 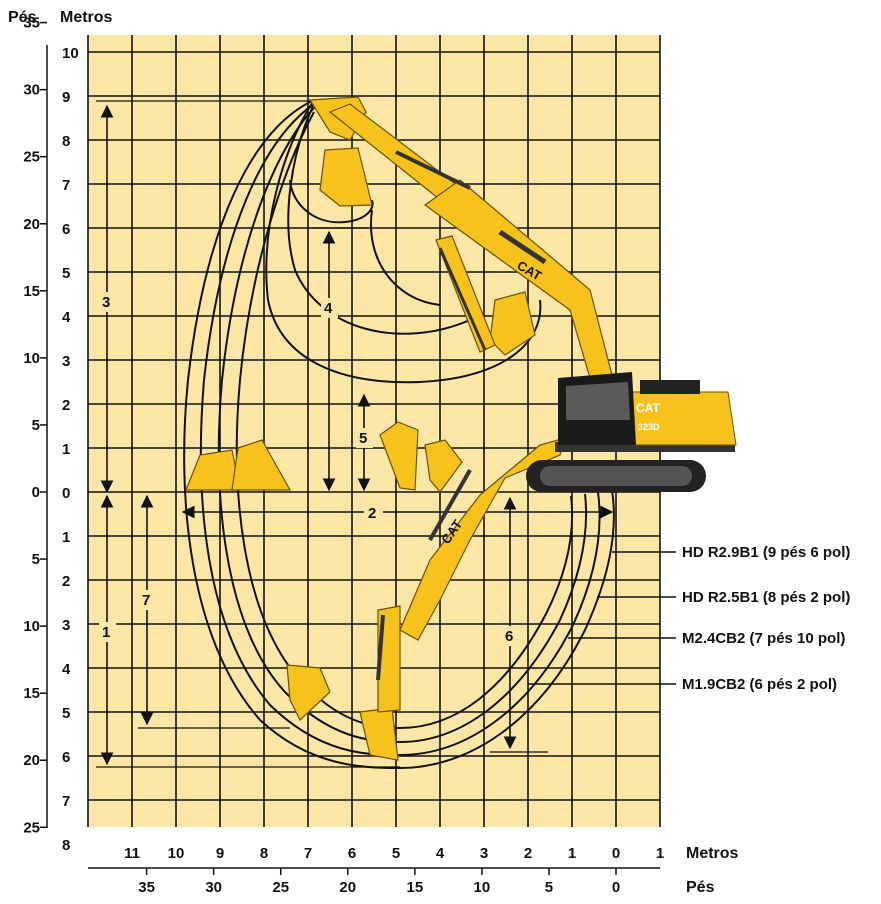 I want to click on envelope-inner-mid, so click(x=379, y=219).